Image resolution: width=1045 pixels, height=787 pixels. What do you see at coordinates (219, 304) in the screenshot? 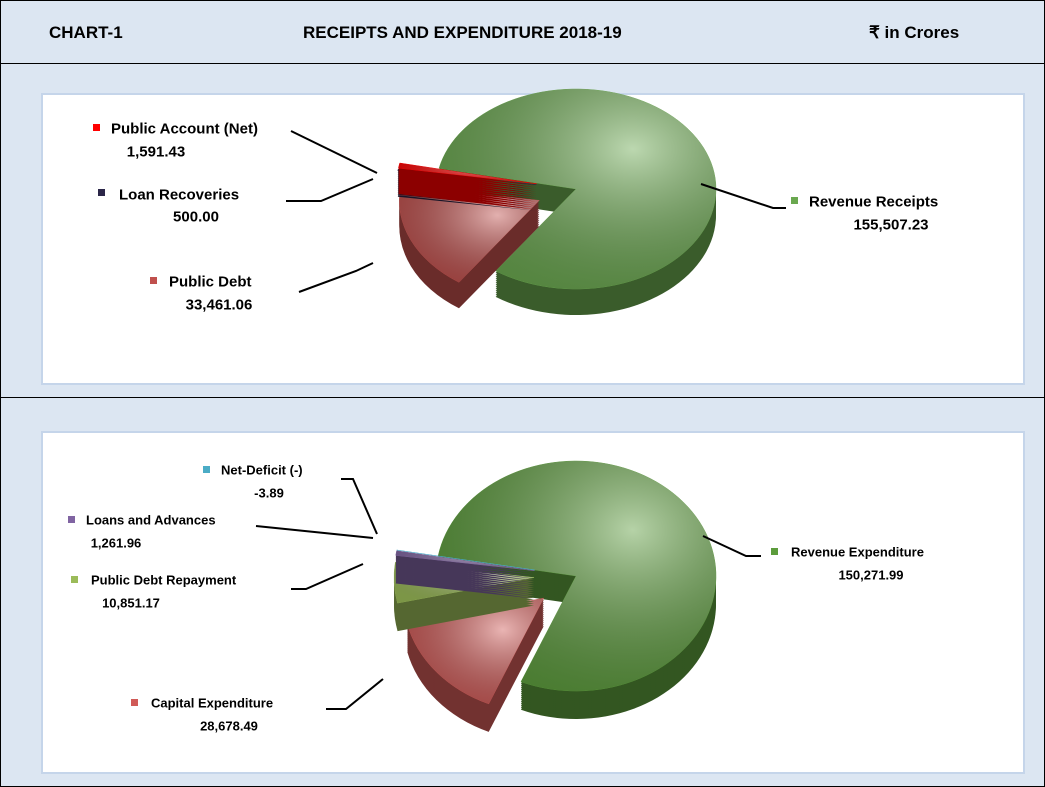
I see `slice-value: 33,461.06` at bounding box center [219, 304].